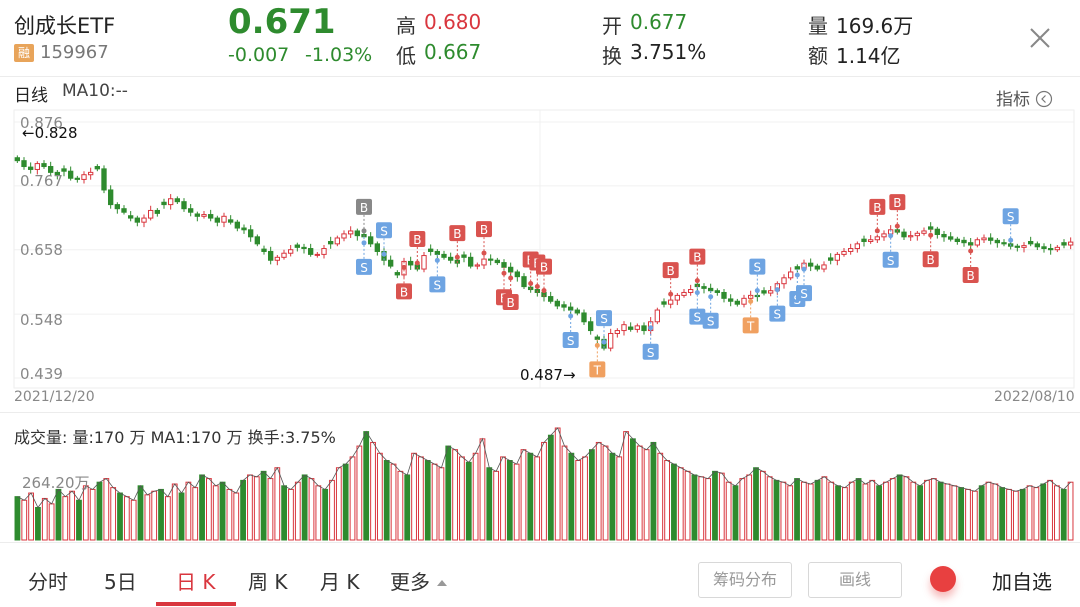  Describe the element at coordinates (175, 437) in the screenshot. I see `volume-info: 成交量: 量:170 万 MA1:170 万 换手:3.75%` at that location.